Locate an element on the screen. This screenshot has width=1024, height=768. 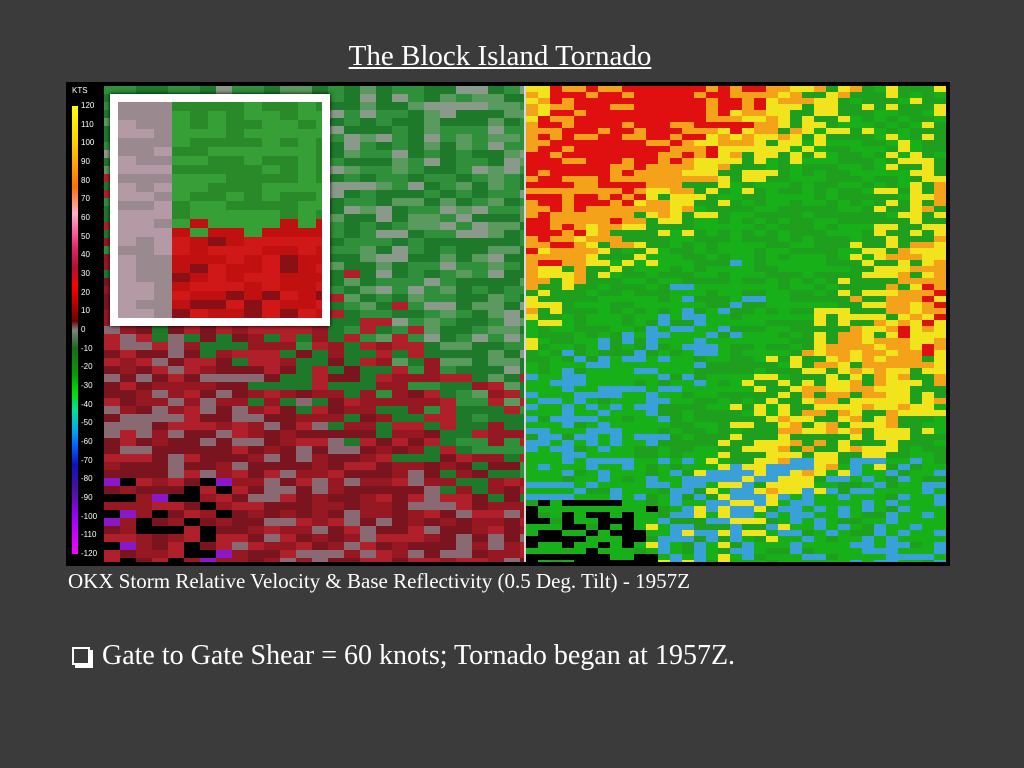
legend-tick: 40 is located at coordinates (85, 255).